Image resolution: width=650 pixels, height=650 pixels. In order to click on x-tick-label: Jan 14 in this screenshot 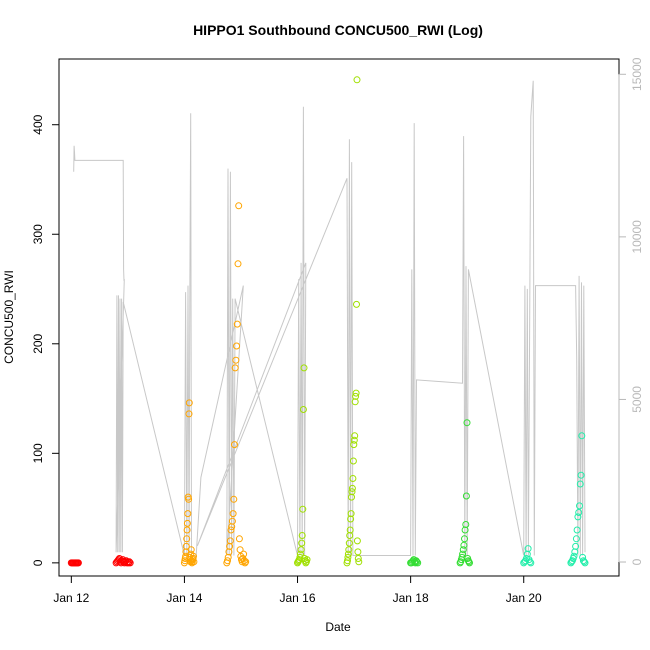, I will do `click(184, 598)`.